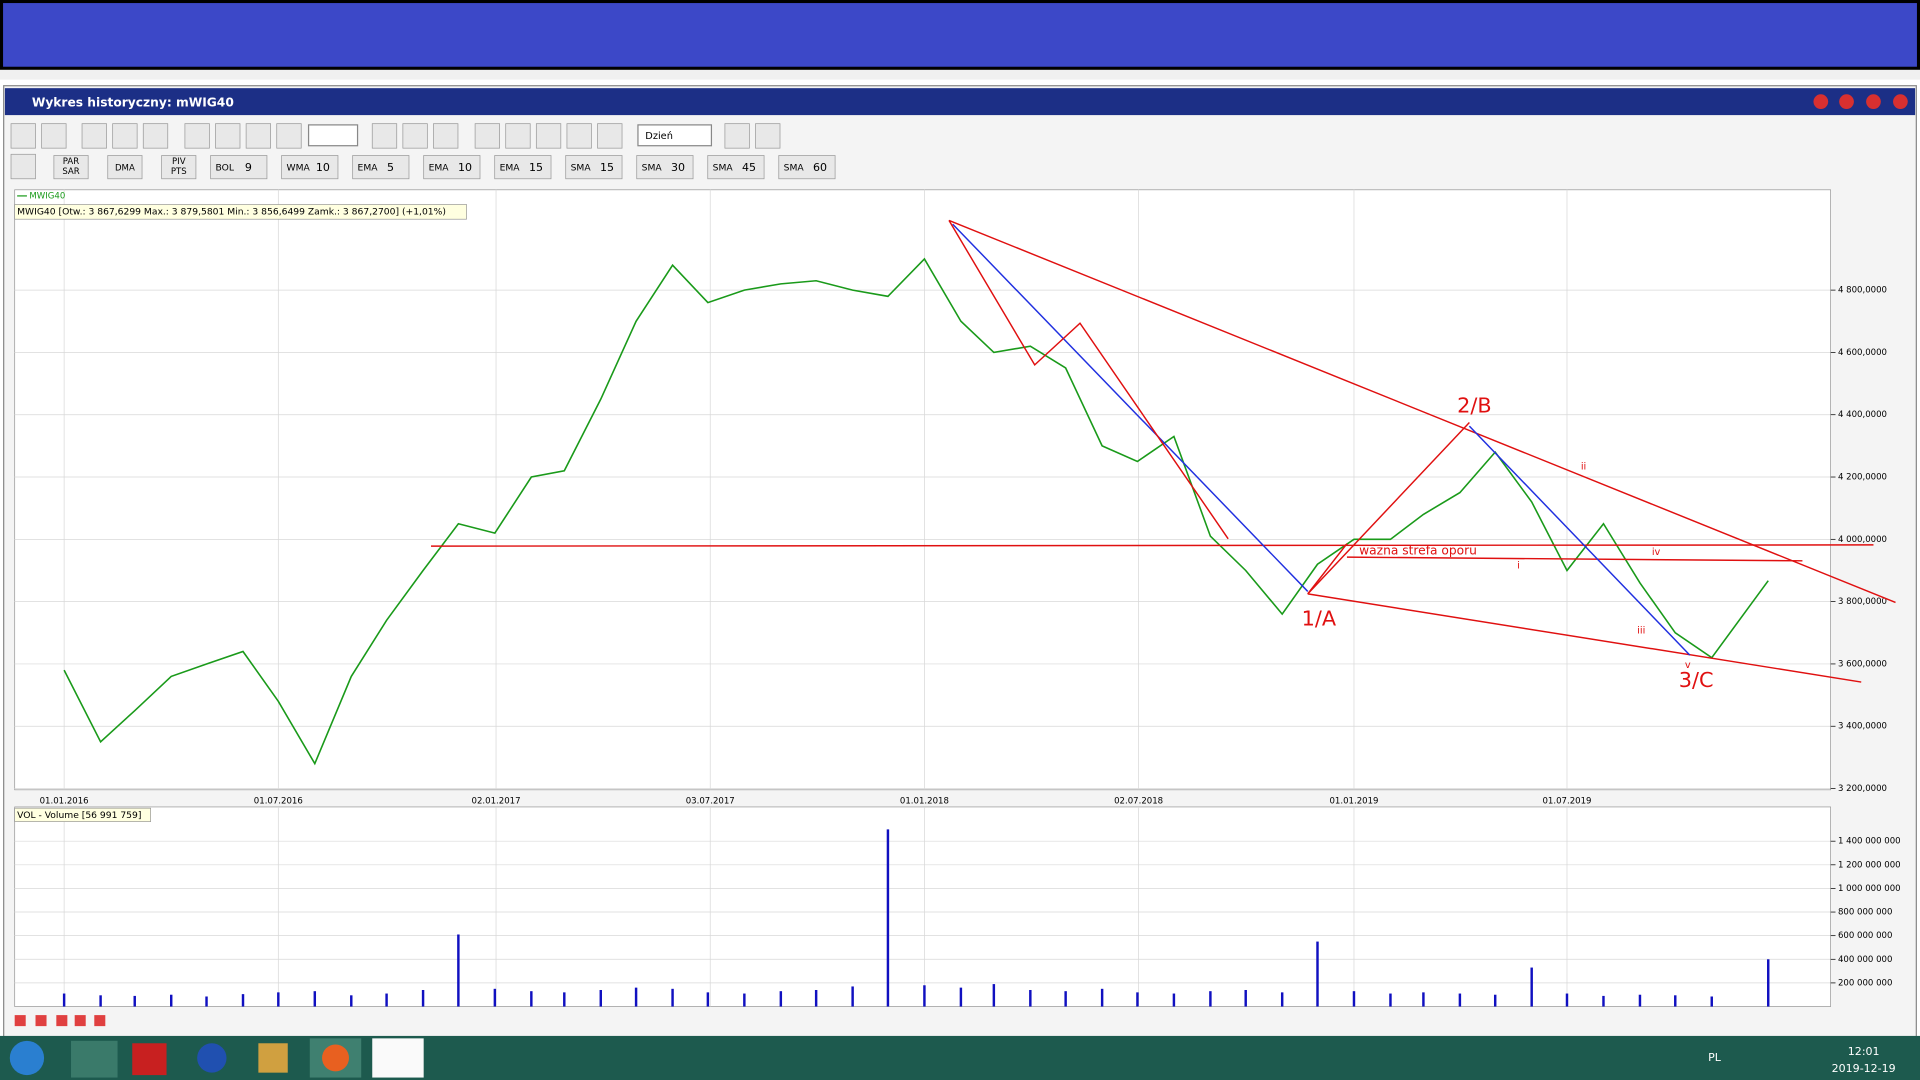 Image resolution: width=1920 pixels, height=1080 pixels. What do you see at coordinates (1846, 101) in the screenshot?
I see `minimize-button` at bounding box center [1846, 101].